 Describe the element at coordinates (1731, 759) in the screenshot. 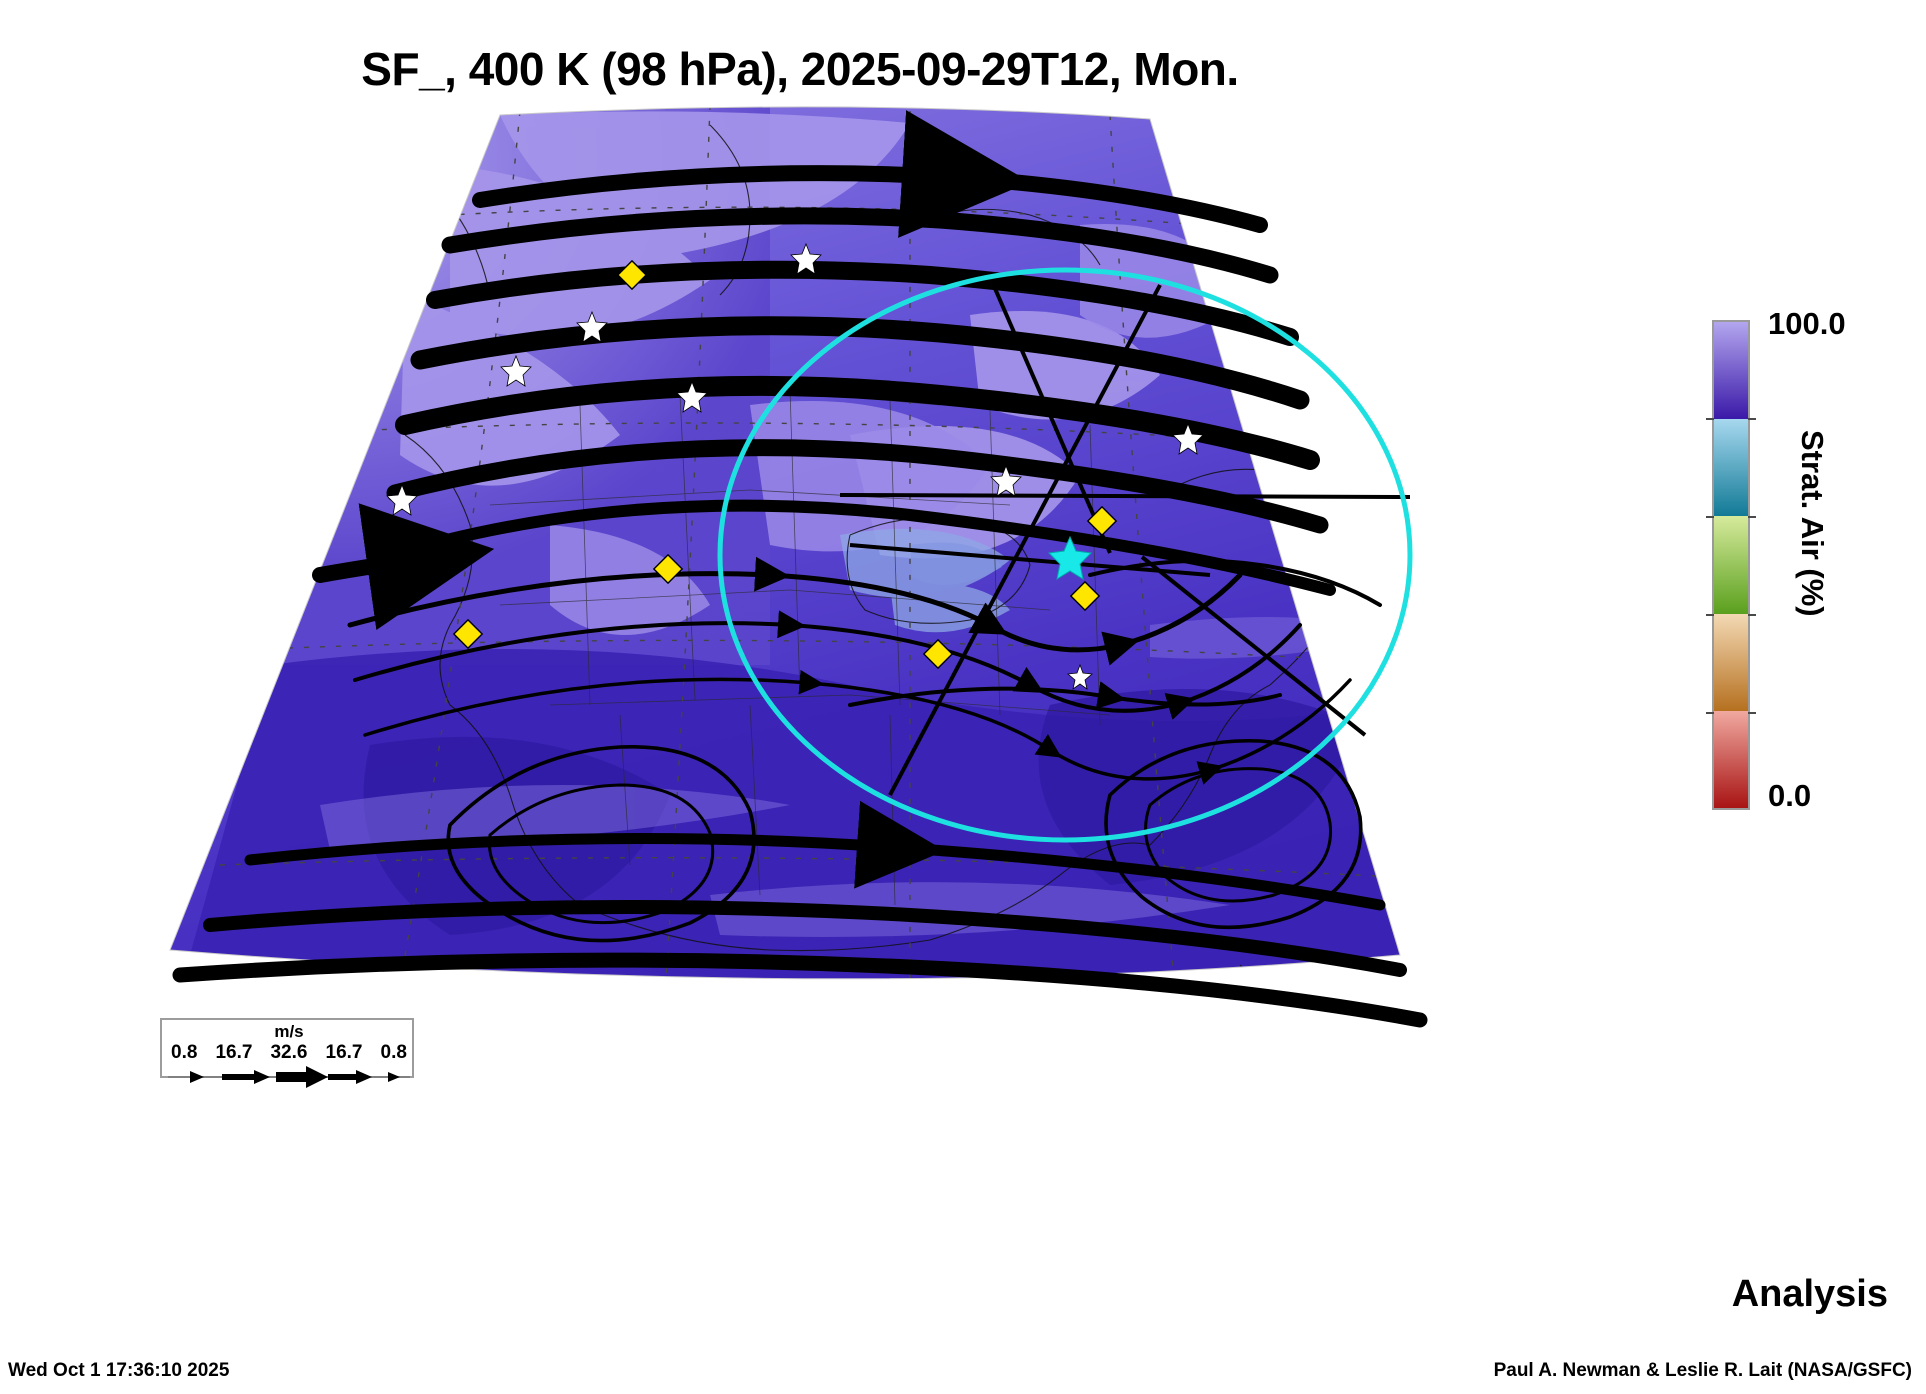

I see `colorbar-band-red` at that location.